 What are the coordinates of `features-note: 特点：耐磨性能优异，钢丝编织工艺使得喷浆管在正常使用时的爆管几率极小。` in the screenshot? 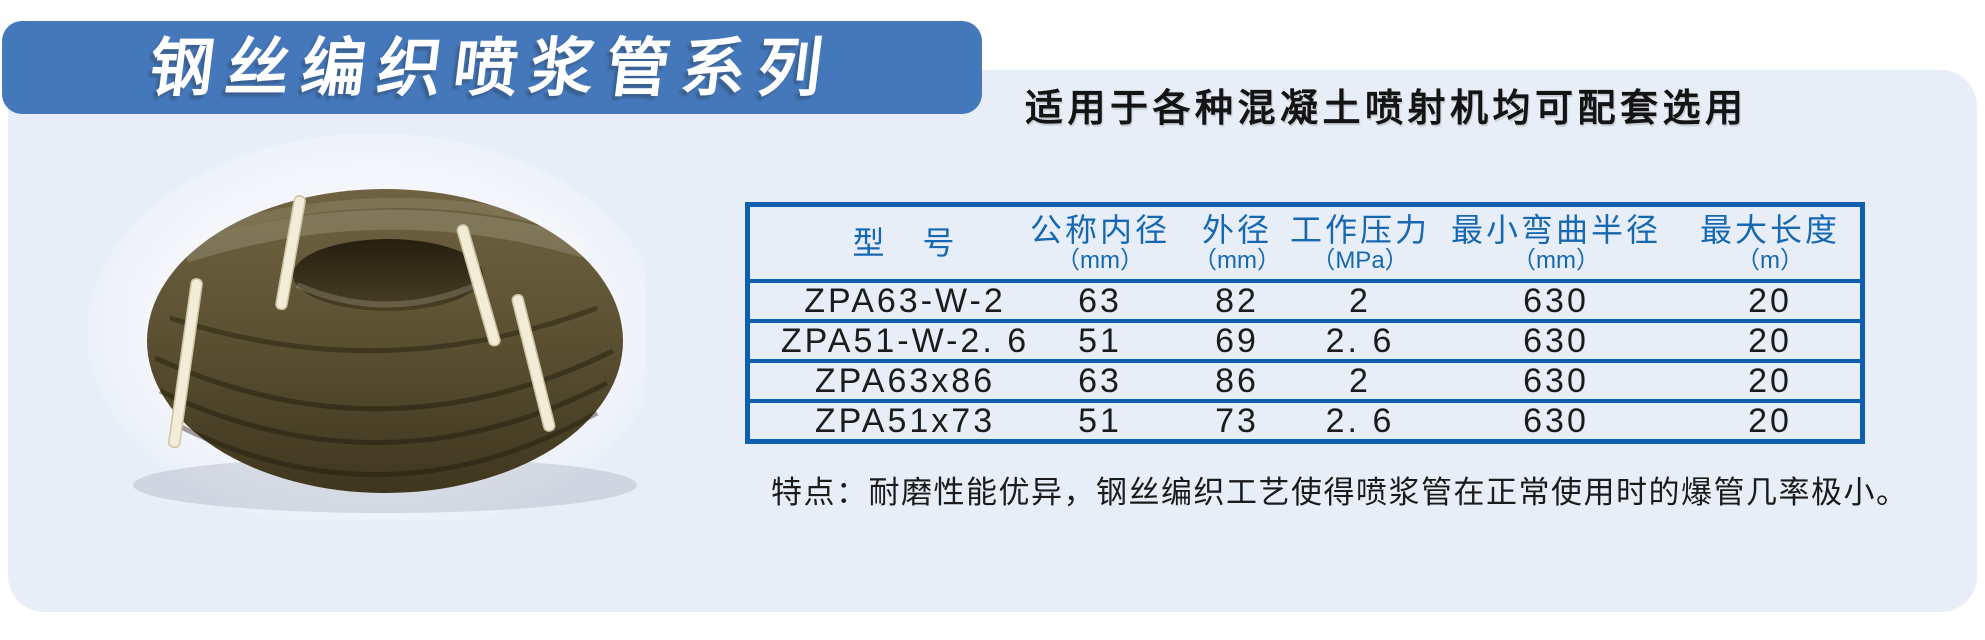 It's located at (1340, 492).